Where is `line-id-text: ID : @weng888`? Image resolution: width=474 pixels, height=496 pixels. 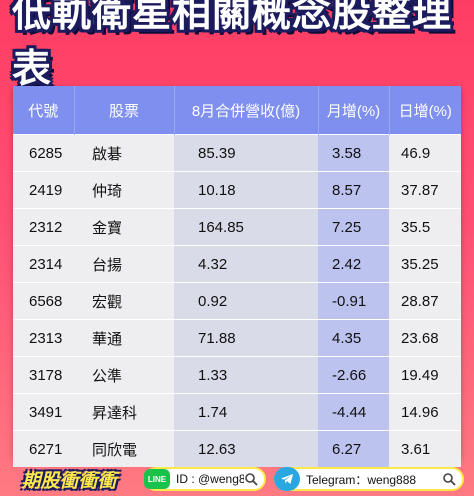
line-id-text: ID : @weng888 is located at coordinates (210, 479).